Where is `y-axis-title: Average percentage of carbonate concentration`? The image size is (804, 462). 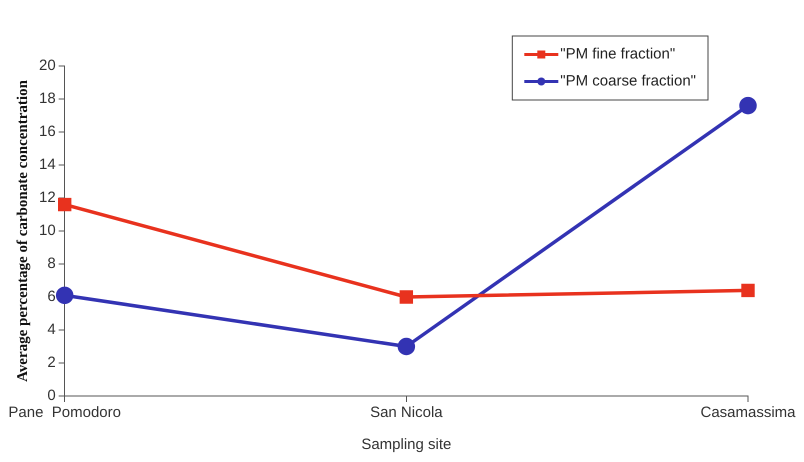
y-axis-title: Average percentage of carbonate concentration is located at coordinates (22, 230).